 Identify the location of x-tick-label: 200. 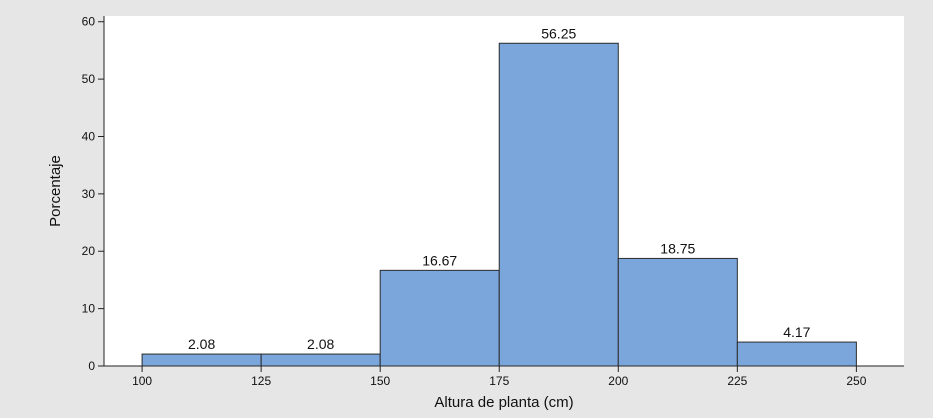
(618, 381).